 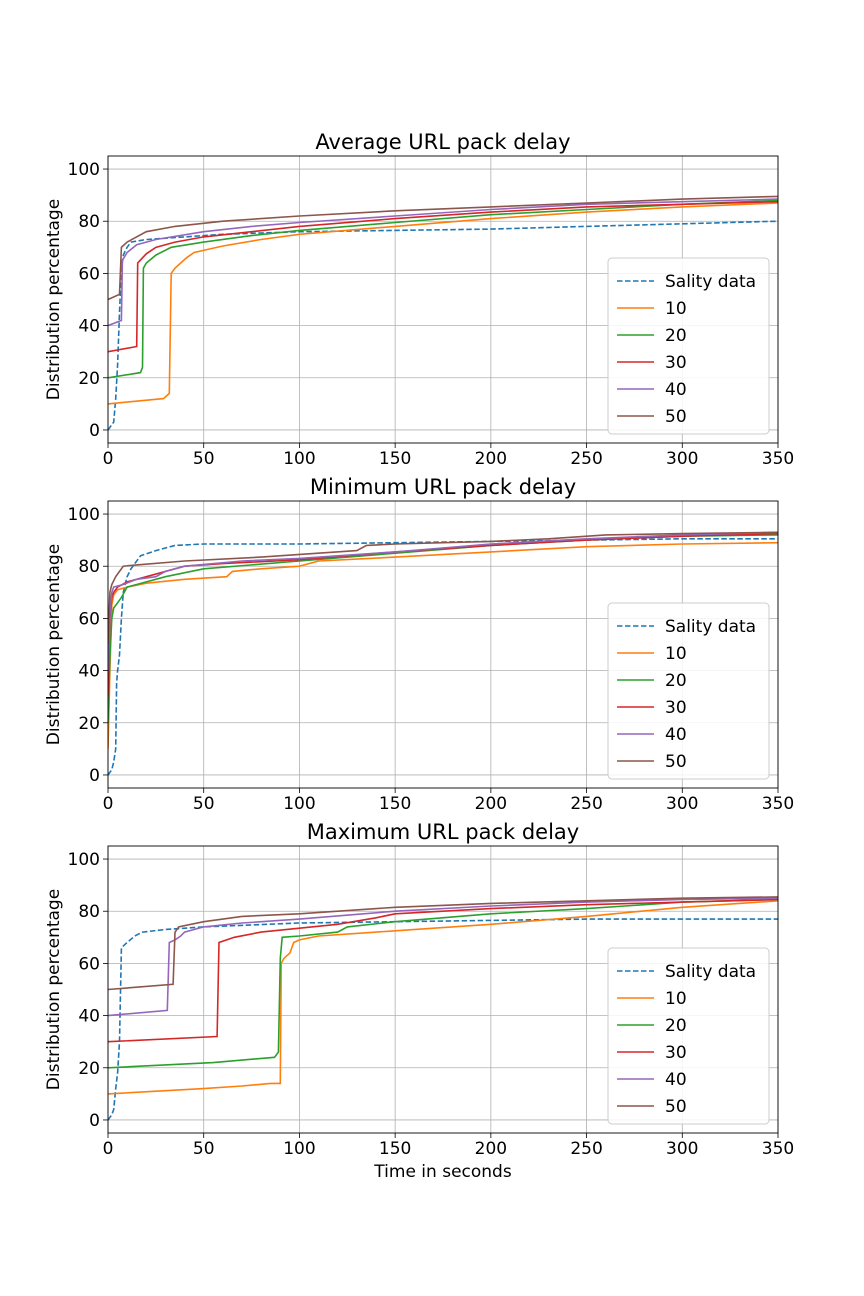 I want to click on x-axis-label: Time in seconds, so click(x=442, y=1172).